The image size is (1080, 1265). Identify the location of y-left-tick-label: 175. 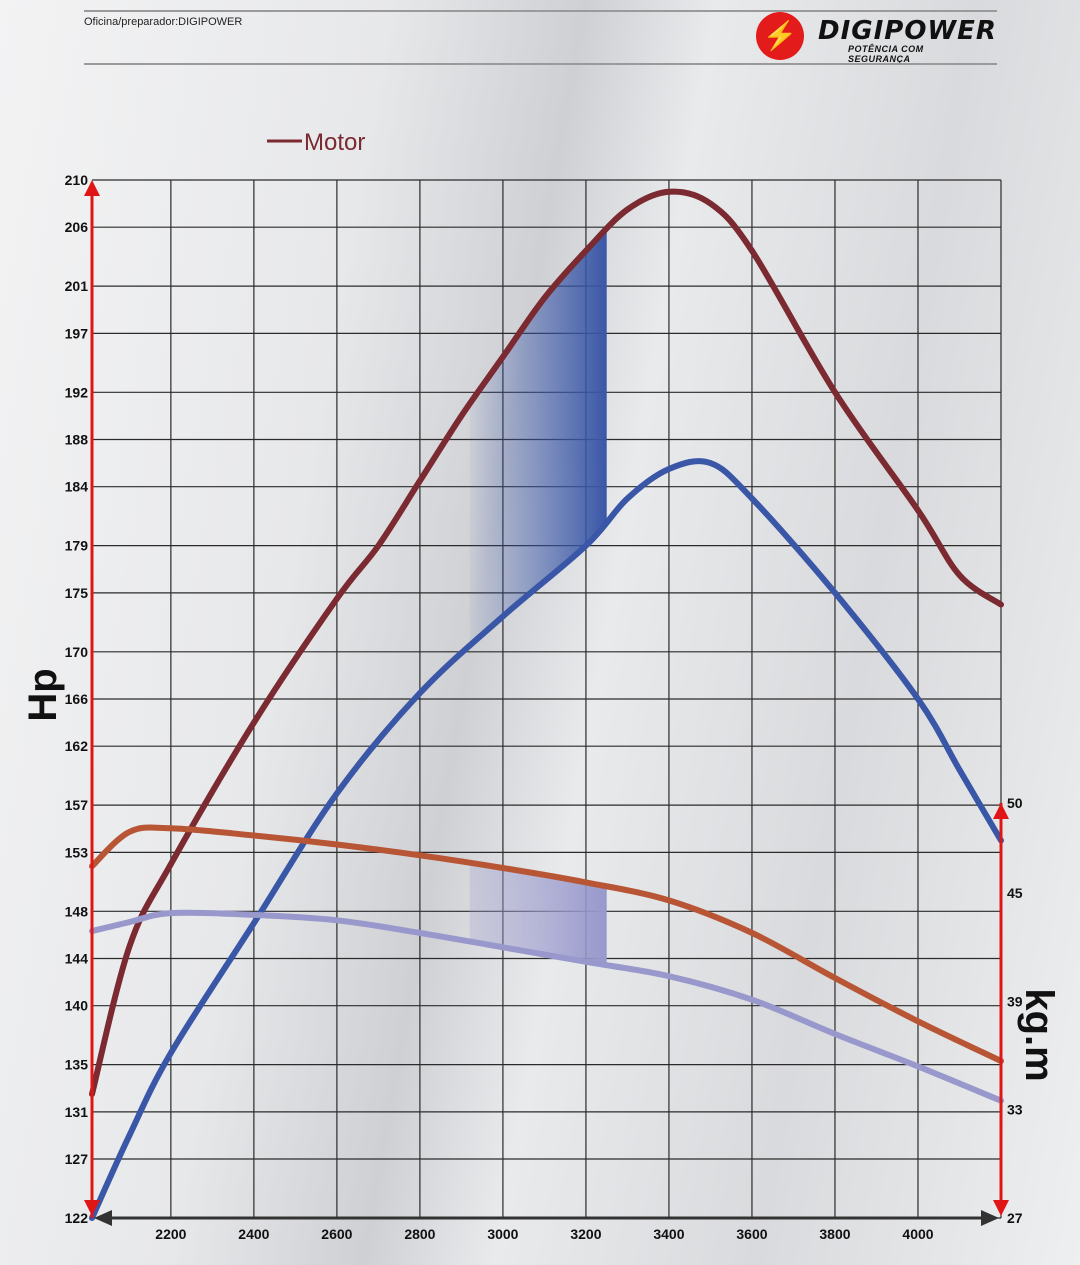
(77, 593).